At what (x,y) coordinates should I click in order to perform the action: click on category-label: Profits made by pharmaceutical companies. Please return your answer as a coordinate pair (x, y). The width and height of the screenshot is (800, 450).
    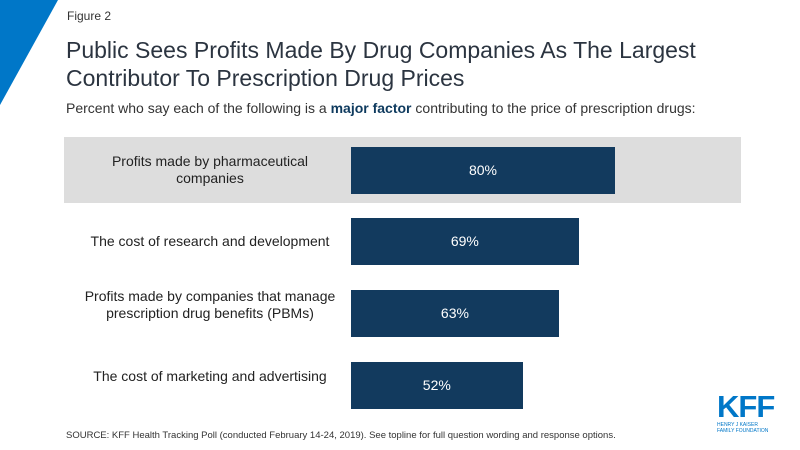
    Looking at the image, I should click on (210, 169).